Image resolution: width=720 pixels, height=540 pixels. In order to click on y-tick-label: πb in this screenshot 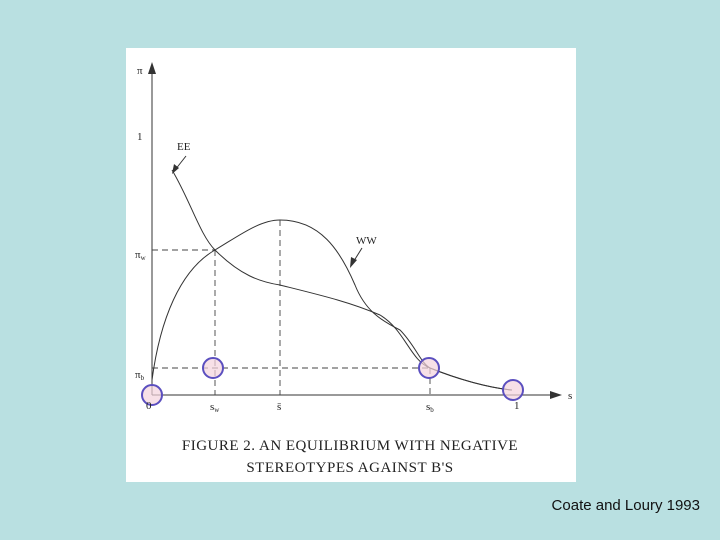, I will do `click(140, 375)`.